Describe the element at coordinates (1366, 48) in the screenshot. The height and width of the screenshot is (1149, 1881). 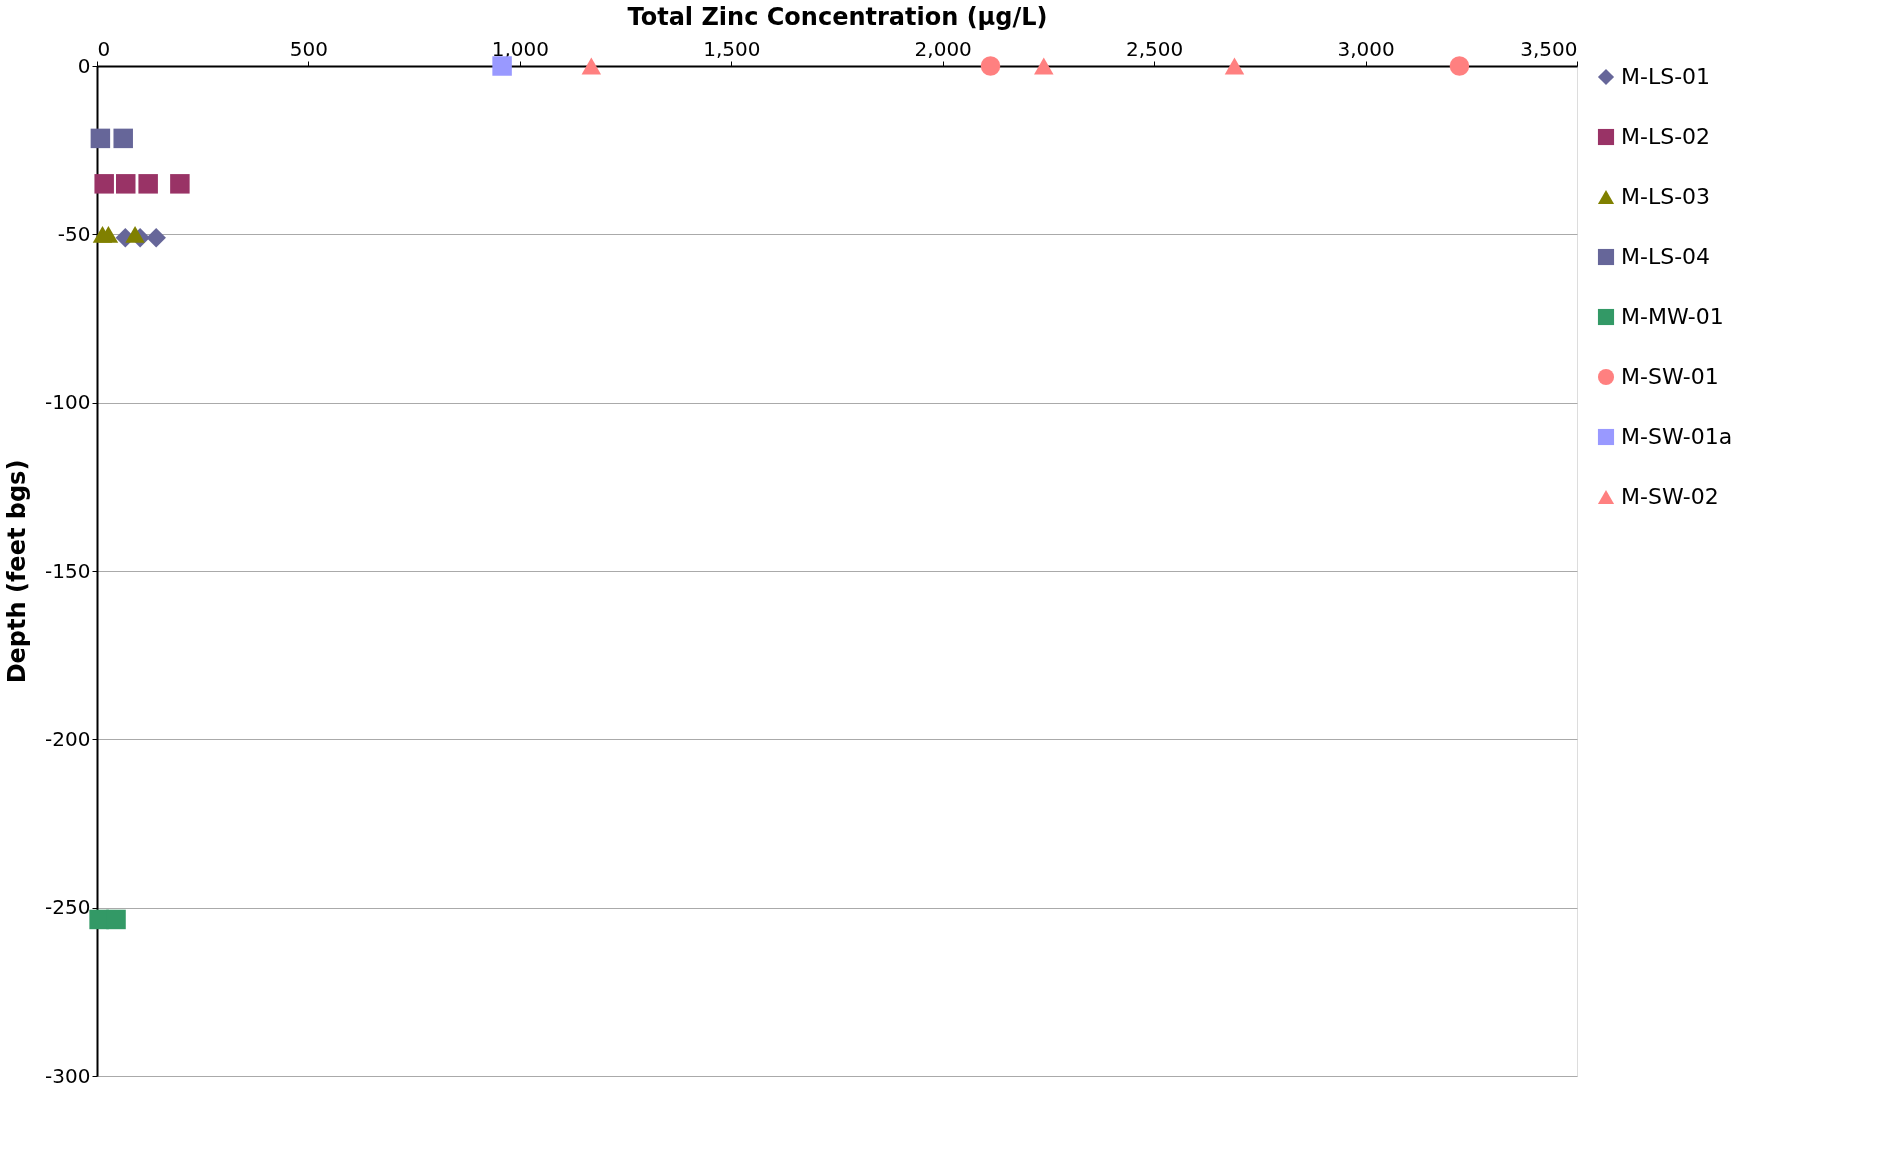
I see `x-tick-label: 3,000` at that location.